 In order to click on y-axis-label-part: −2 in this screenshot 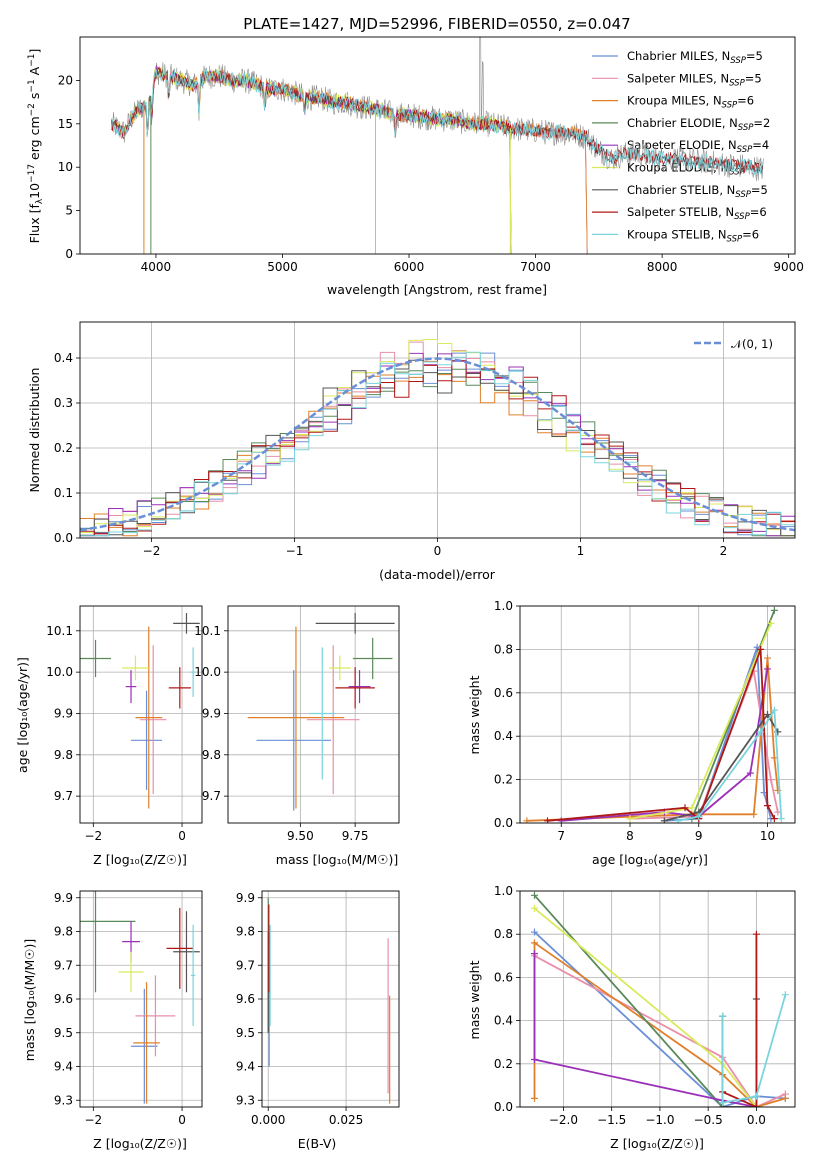, I will do `click(32, 109)`.